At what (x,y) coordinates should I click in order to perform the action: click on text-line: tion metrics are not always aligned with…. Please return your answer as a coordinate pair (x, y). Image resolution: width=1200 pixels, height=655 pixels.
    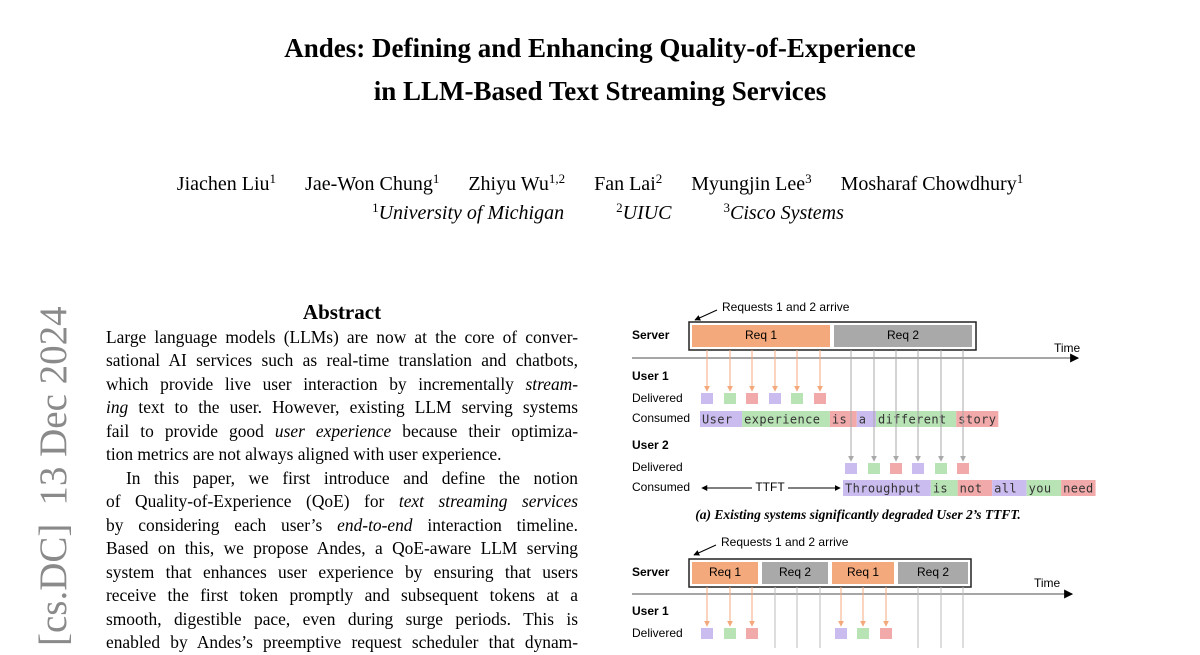
    Looking at the image, I should click on (342, 454).